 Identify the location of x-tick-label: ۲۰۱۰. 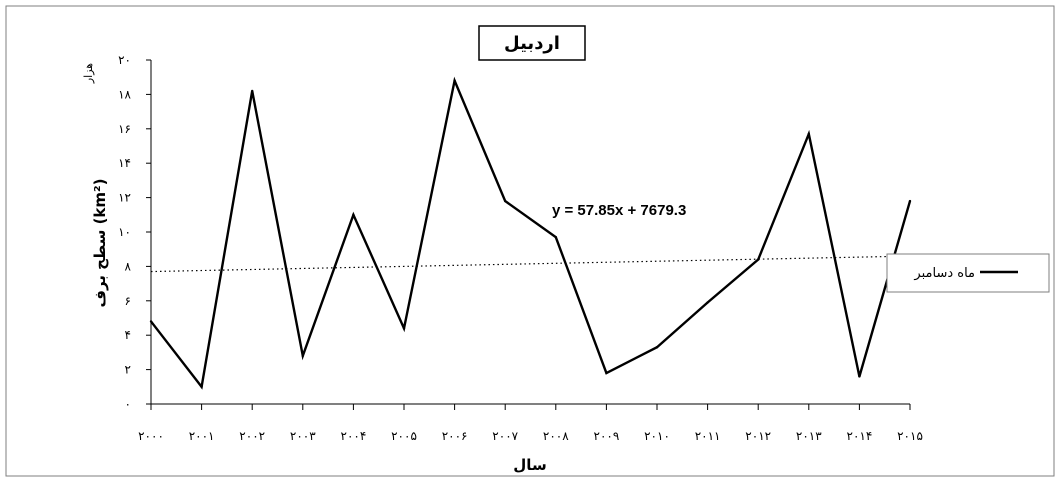
(657, 436).